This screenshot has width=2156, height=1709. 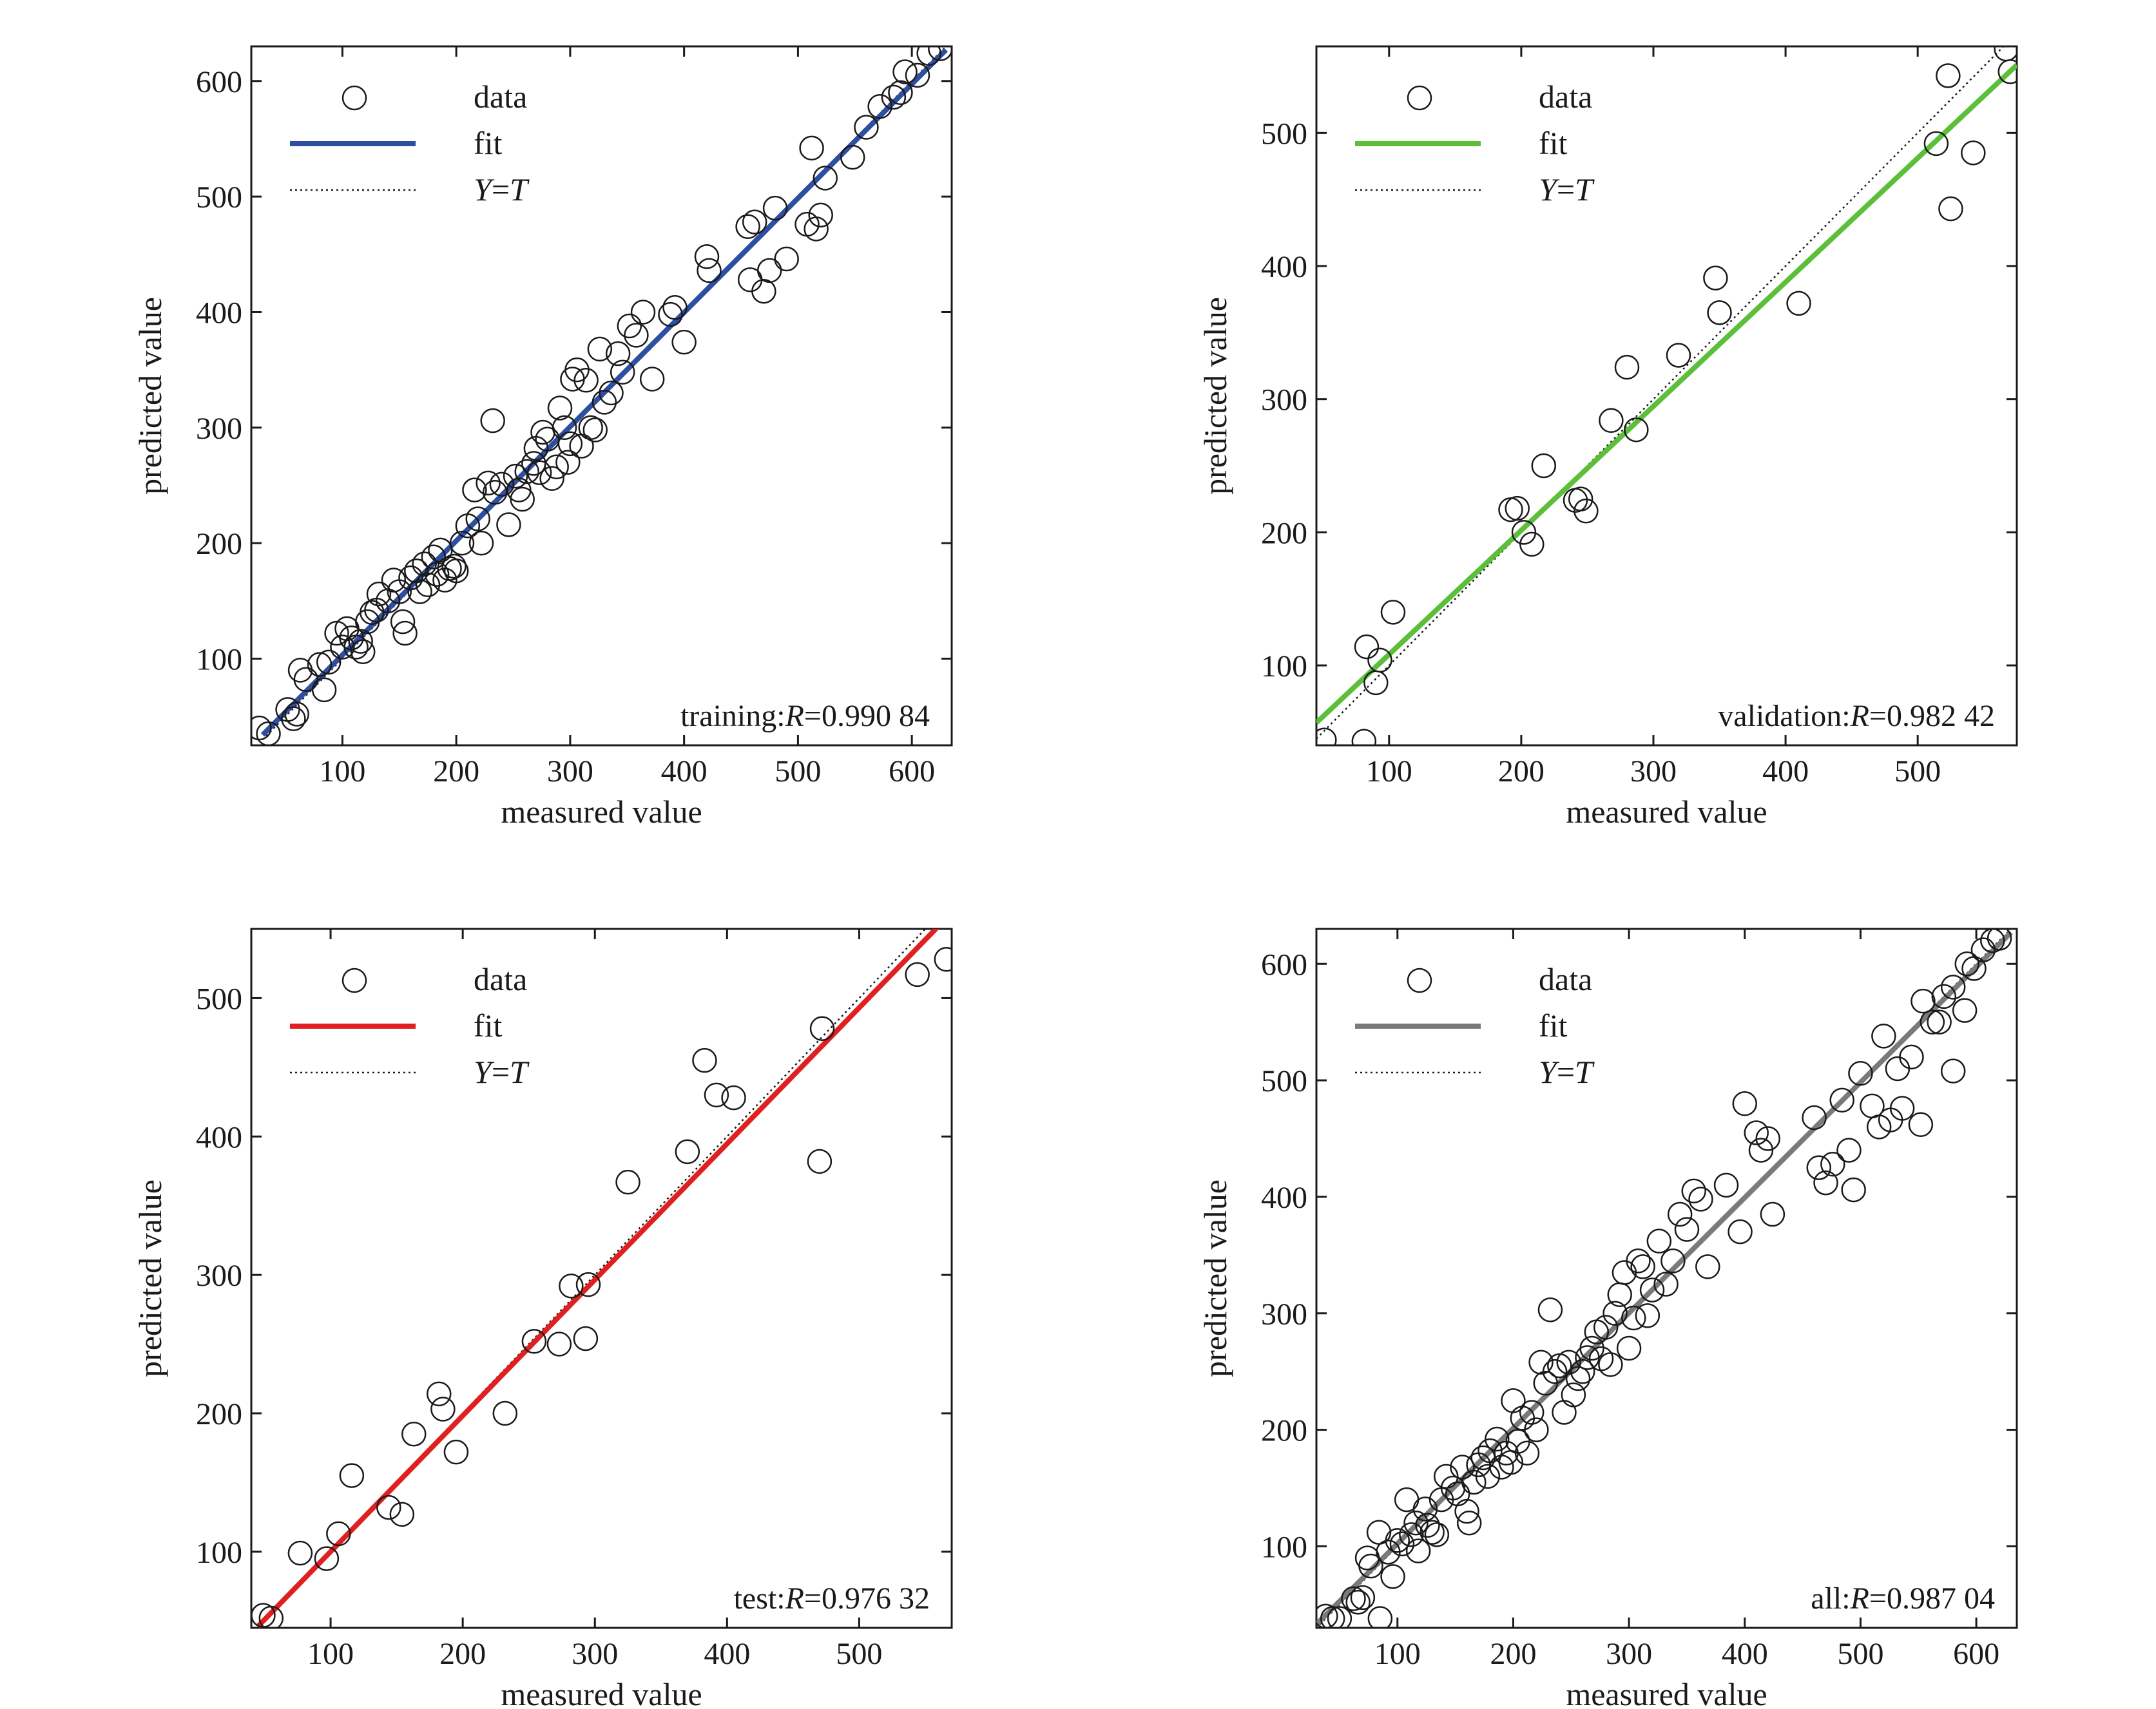 I want to click on r-prefix: training:, so click(x=732, y=716).